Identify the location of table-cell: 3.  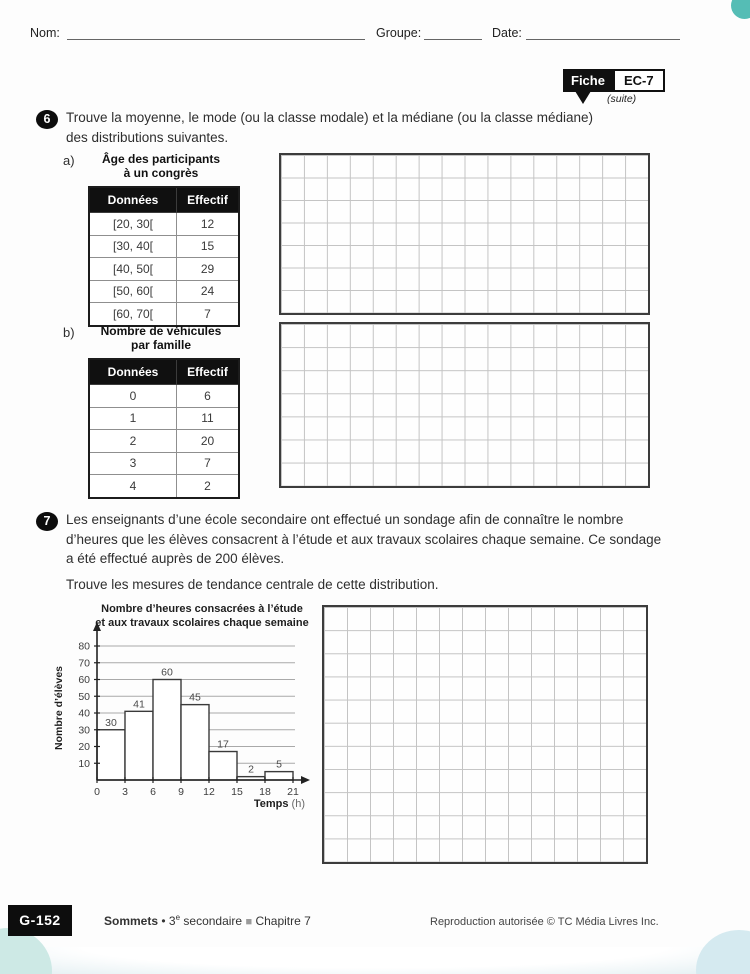
(132, 463).